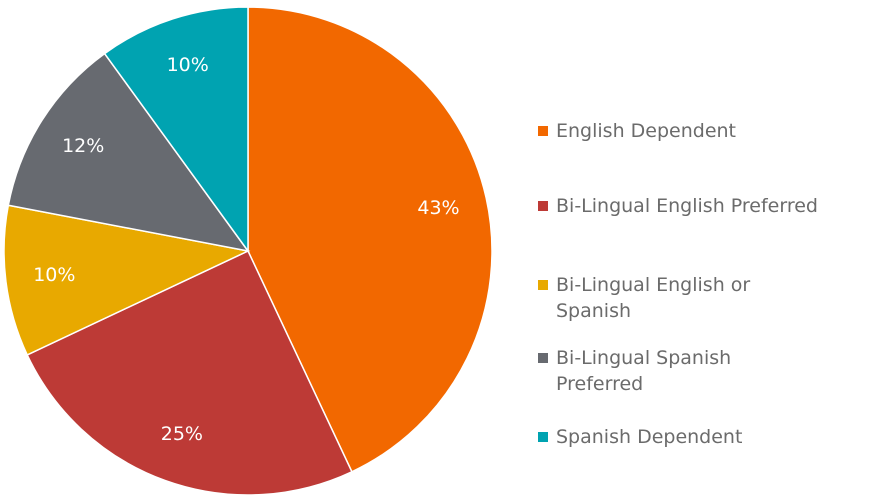 This screenshot has height=495, width=886. I want to click on legend-item: Bi-Lingual English Preferred, so click(678, 206).